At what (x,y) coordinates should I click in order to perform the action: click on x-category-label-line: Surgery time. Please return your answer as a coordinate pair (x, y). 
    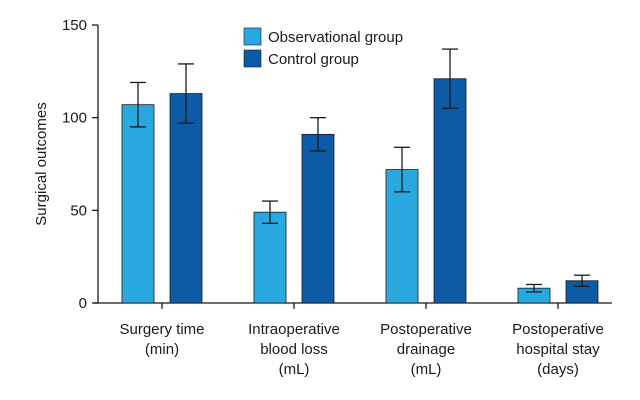
    Looking at the image, I should click on (161, 329).